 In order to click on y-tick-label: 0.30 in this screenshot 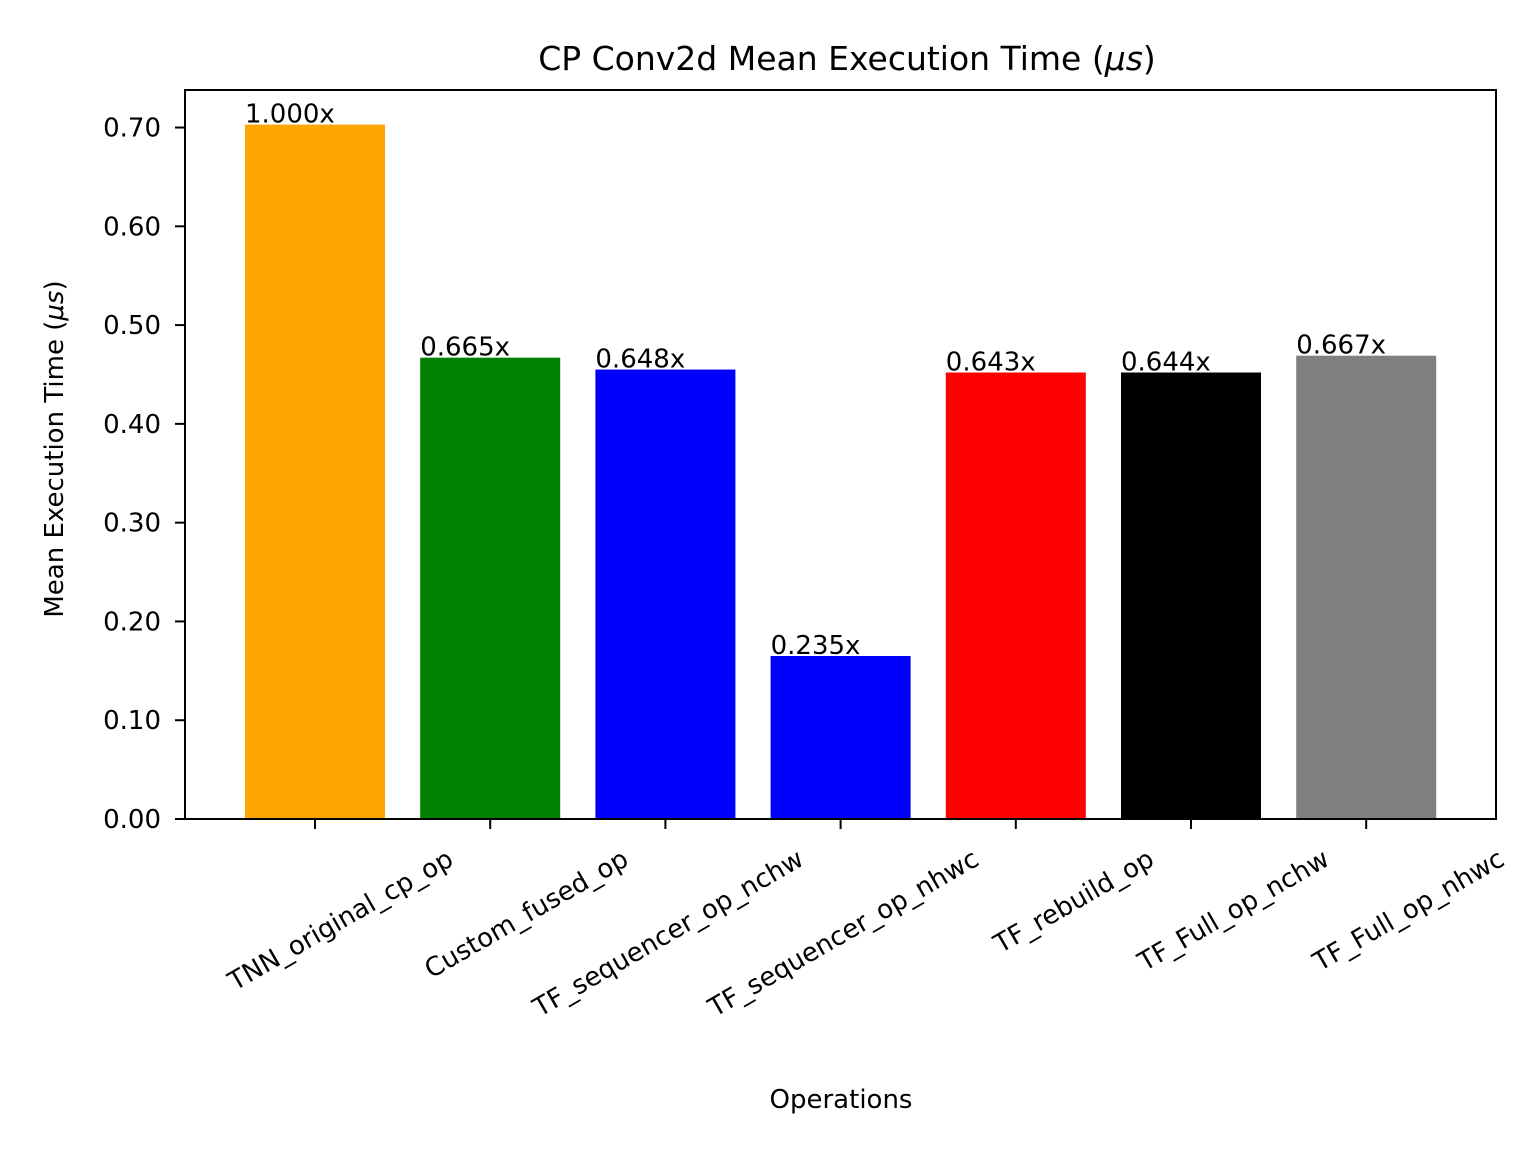, I will do `click(132, 524)`.